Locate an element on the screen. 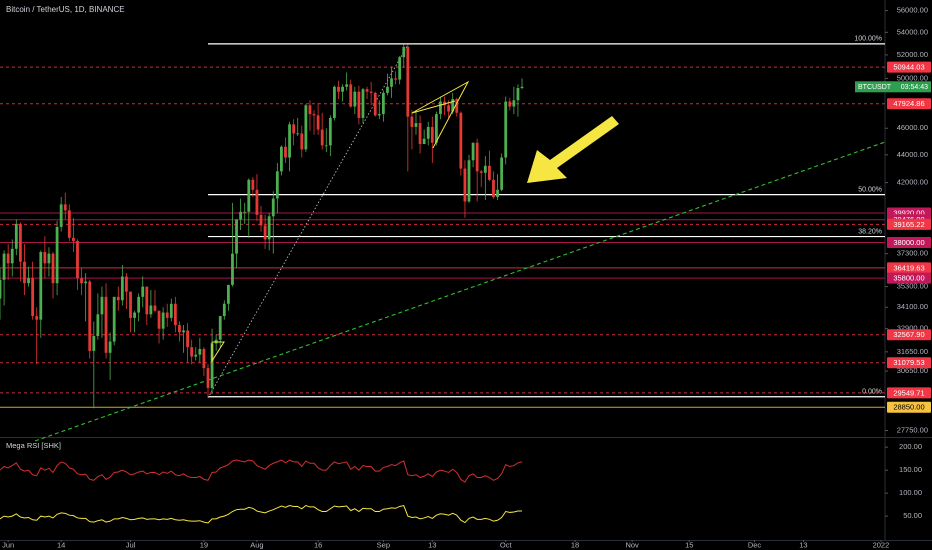  x-tick-label: Sep is located at coordinates (383, 544).